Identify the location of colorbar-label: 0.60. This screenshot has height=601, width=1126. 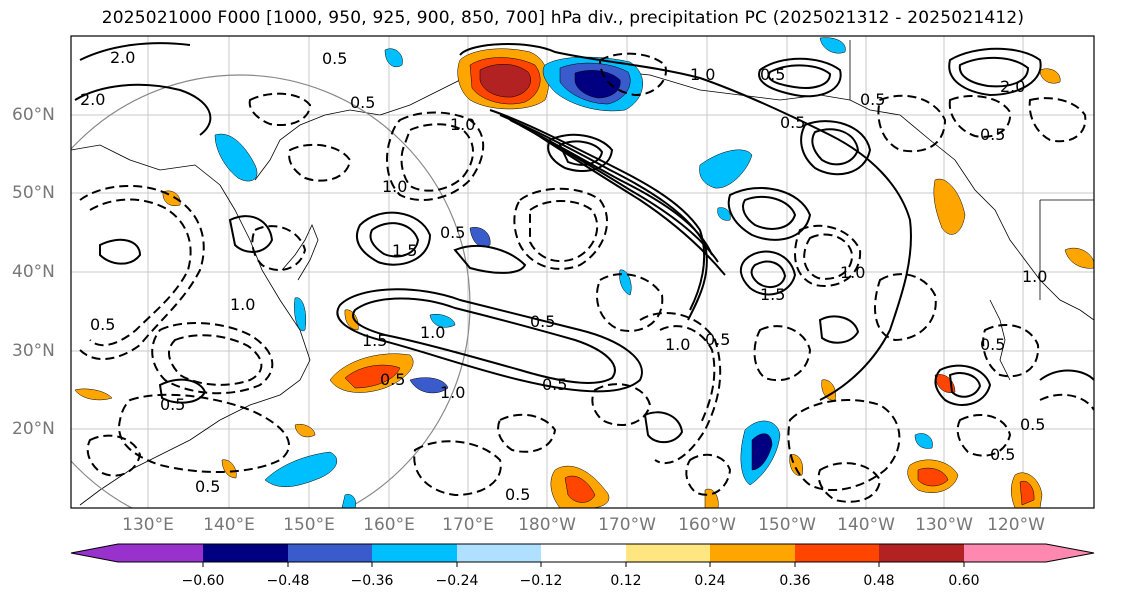
(964, 581).